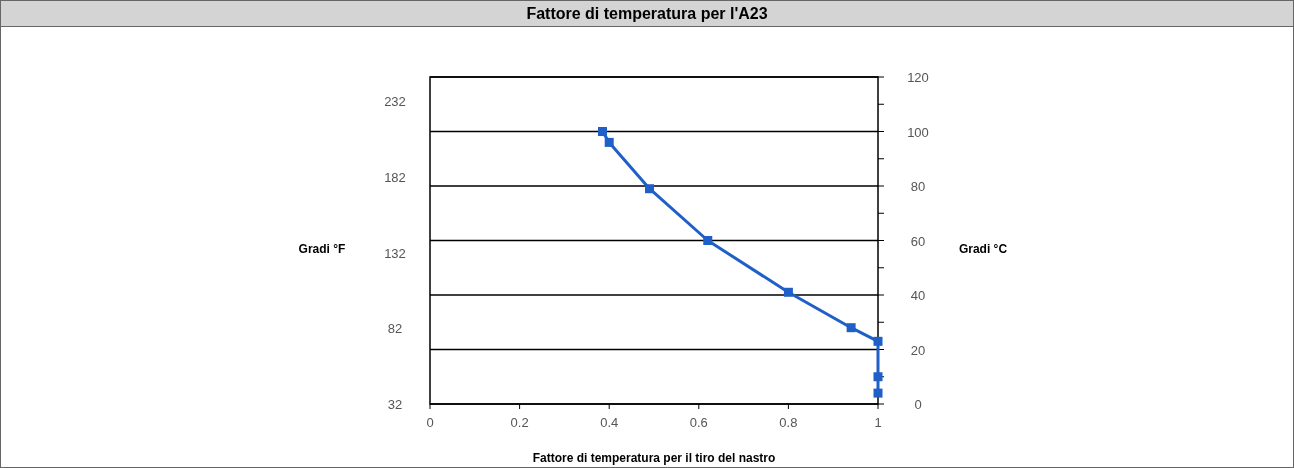  I want to click on x-axis-title: Fattore di temperatura per il tiro del nastro, so click(654, 458).